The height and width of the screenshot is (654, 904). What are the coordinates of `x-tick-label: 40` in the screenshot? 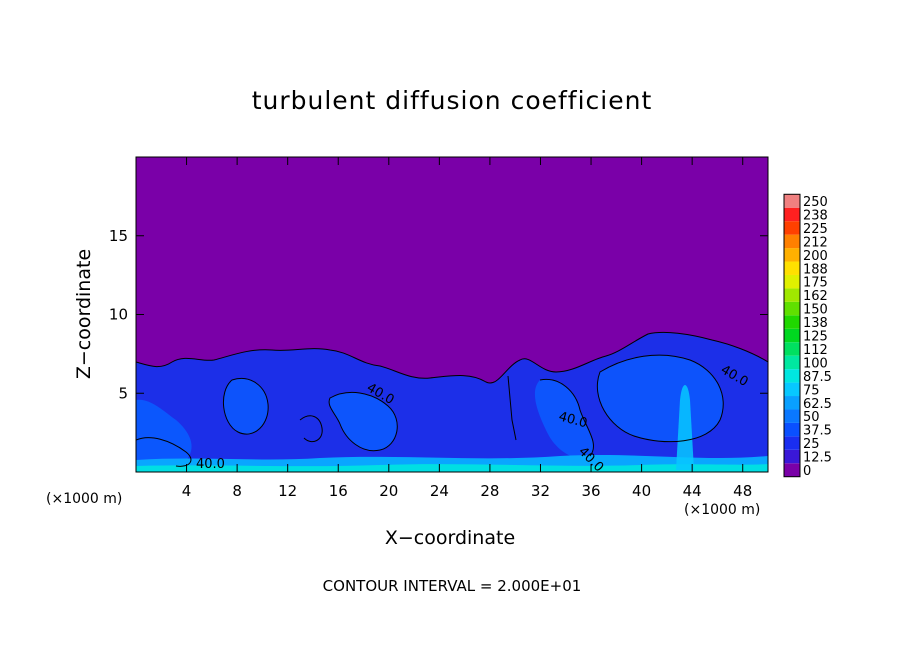 It's located at (641, 491).